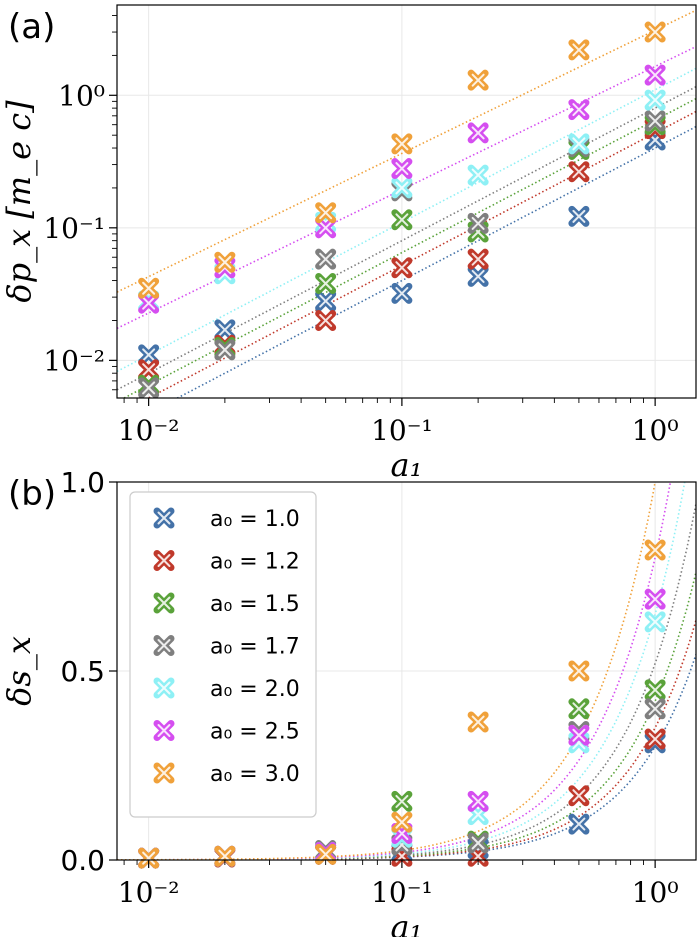 The width and height of the screenshot is (700, 937). I want to click on legend-label: a₀ = 2.0, so click(255, 689).